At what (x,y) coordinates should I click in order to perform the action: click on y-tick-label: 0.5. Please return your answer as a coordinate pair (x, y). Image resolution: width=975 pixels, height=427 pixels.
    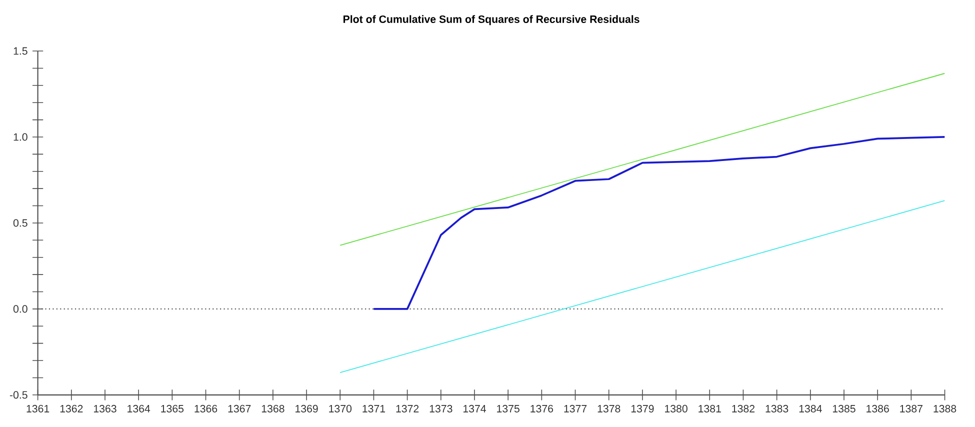
    Looking at the image, I should click on (20, 223).